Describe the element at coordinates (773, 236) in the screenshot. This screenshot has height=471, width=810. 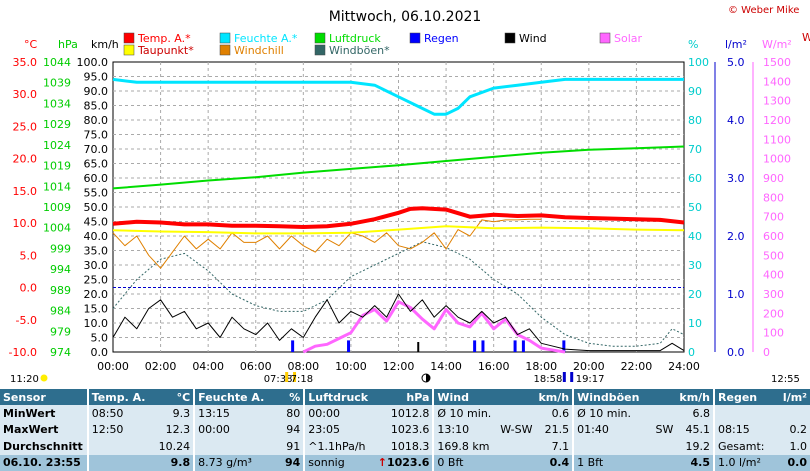
I see `solar-axis-tick: 600` at that location.